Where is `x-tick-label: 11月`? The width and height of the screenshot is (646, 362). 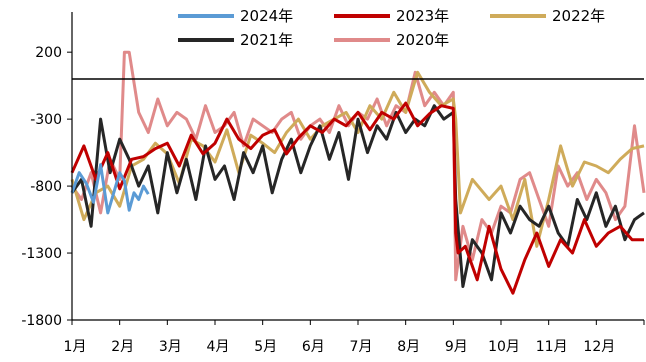
x-tick-label: 11月 is located at coordinates (552, 347).